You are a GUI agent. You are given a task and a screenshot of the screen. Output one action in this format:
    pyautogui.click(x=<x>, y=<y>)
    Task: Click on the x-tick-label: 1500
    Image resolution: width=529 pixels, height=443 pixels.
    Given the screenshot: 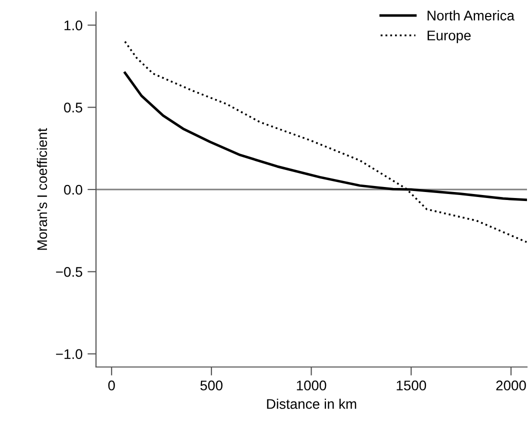 What is the action you would take?
    pyautogui.click(x=411, y=385)
    